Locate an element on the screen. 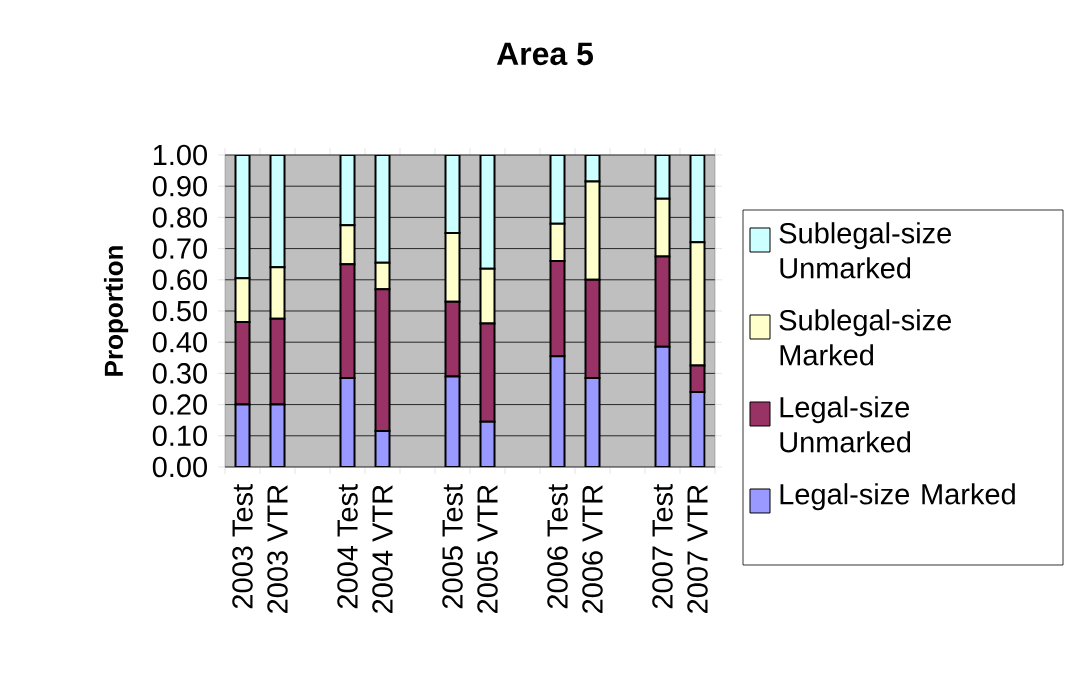 The image size is (1073, 674). y-tick-label: 0.70 is located at coordinates (179, 248).